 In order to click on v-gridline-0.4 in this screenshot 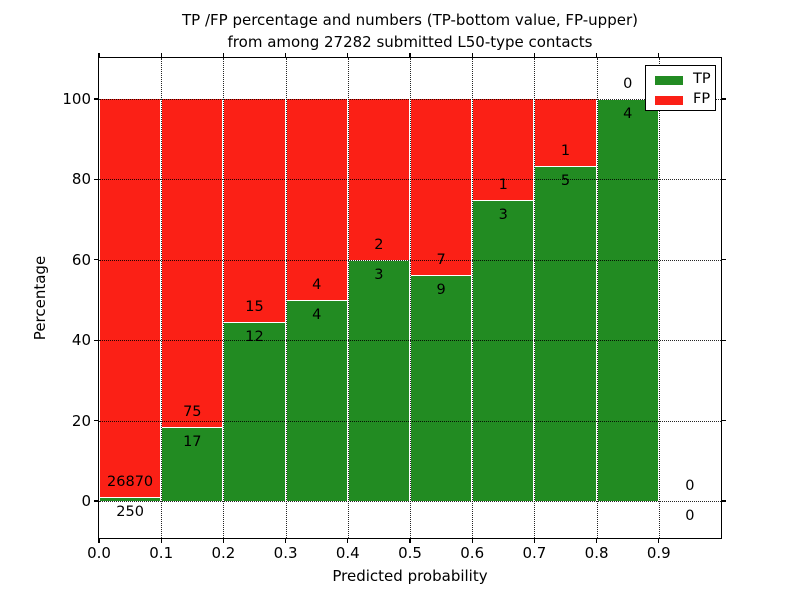, I will do `click(348, 298)`.